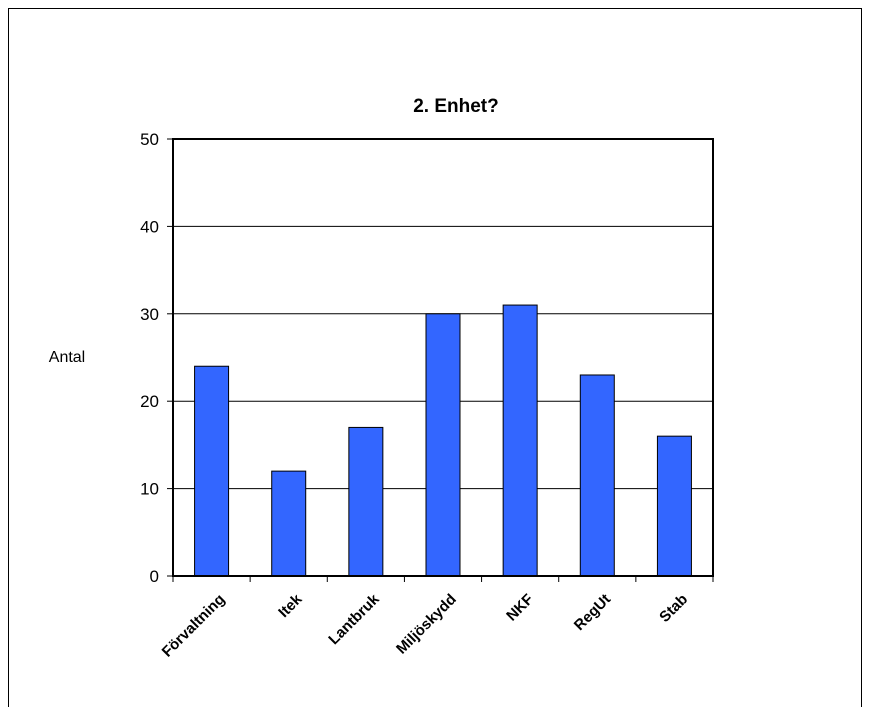 This screenshot has height=707, width=872. What do you see at coordinates (212, 471) in the screenshot?
I see `bar-förvaltning` at bounding box center [212, 471].